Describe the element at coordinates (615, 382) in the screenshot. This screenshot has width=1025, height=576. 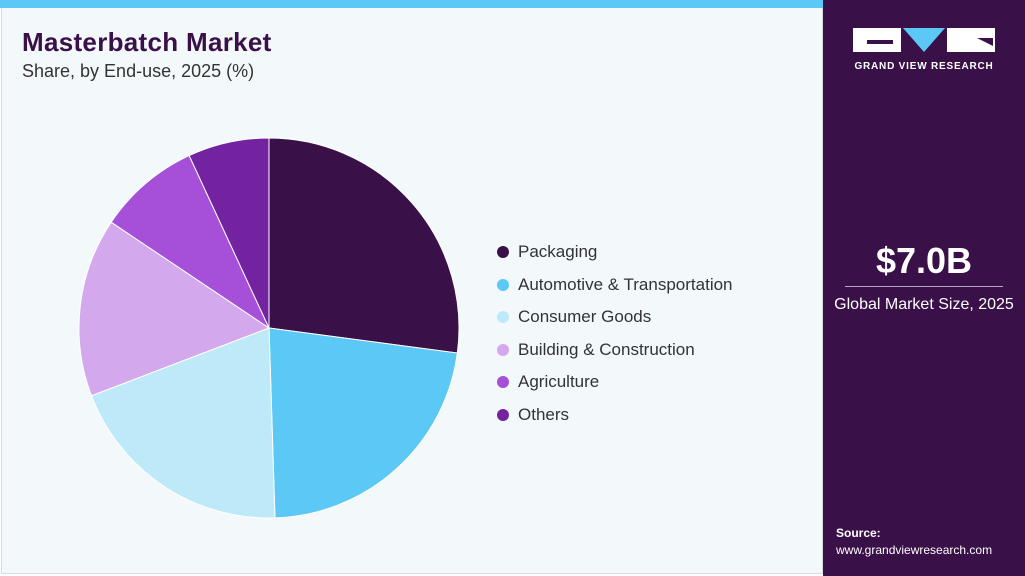
I see `legend-item: Agriculture` at that location.